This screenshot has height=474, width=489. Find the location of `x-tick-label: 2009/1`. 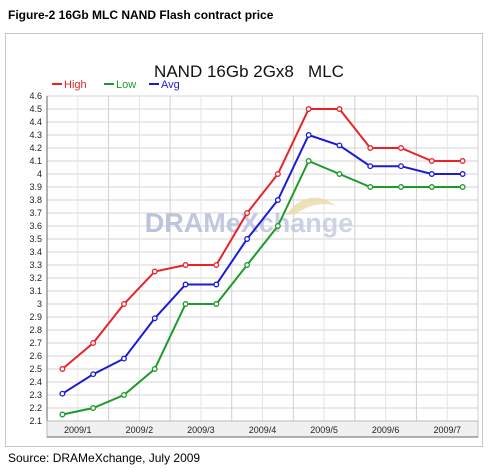

x-tick-label: 2009/1 is located at coordinates (78, 430).